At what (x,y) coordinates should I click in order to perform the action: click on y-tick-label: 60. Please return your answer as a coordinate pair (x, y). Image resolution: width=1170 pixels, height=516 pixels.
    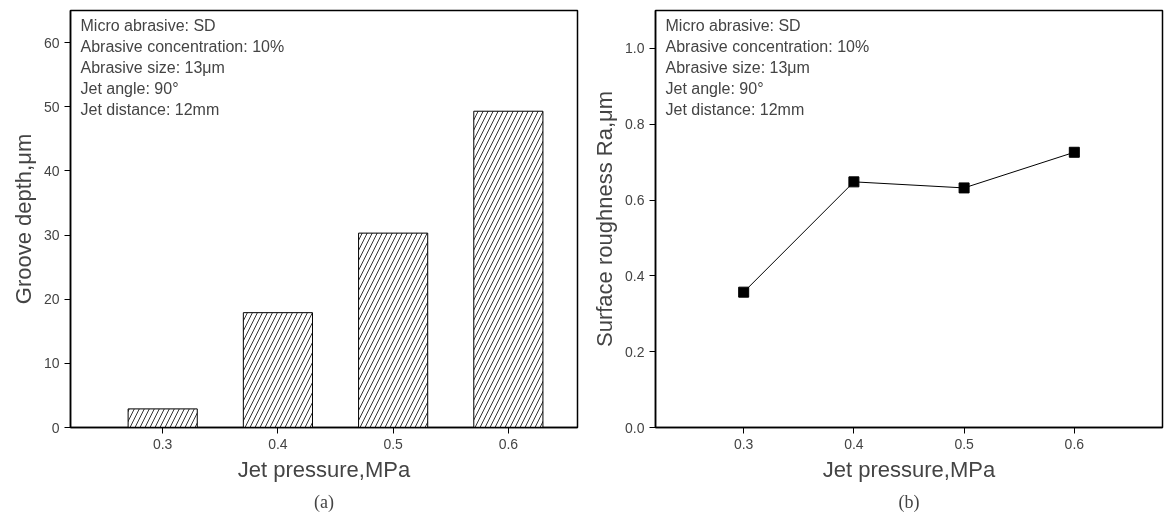
    Looking at the image, I should click on (51, 42).